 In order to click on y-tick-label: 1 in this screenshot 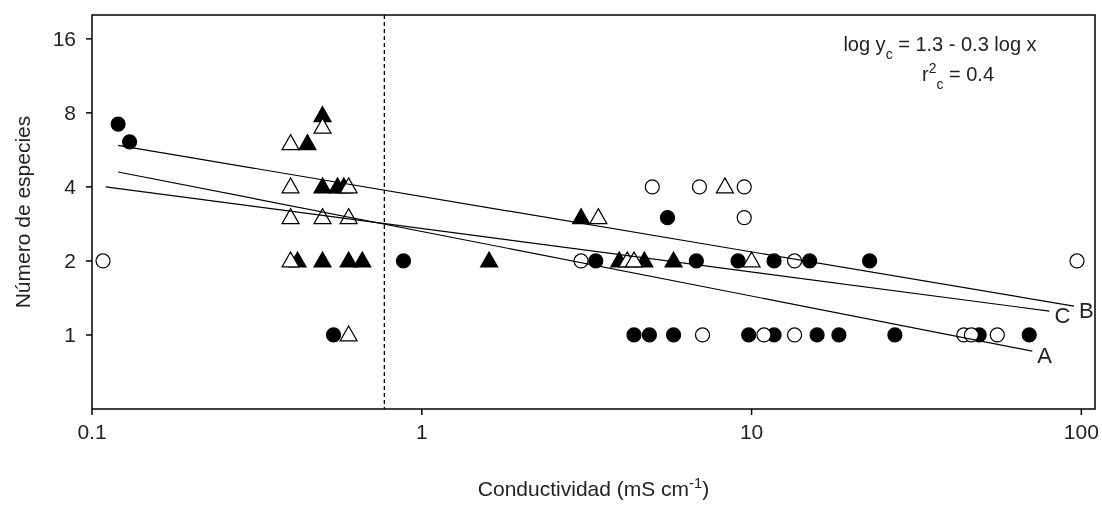, I will do `click(70, 334)`.